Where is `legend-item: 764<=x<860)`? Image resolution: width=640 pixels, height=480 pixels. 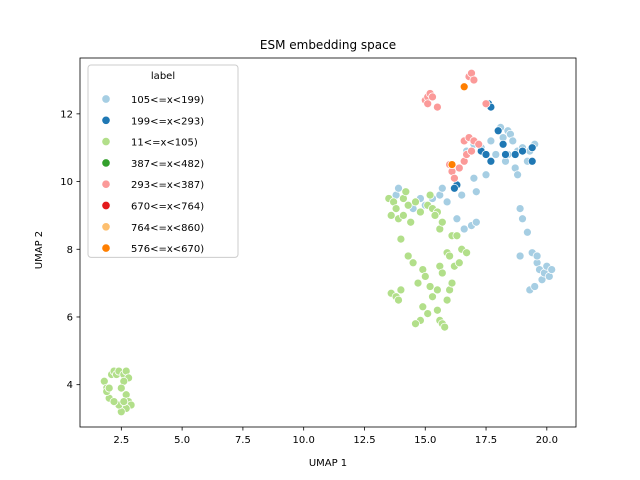
legend-item: 764<=x<860) is located at coordinates (152, 228).